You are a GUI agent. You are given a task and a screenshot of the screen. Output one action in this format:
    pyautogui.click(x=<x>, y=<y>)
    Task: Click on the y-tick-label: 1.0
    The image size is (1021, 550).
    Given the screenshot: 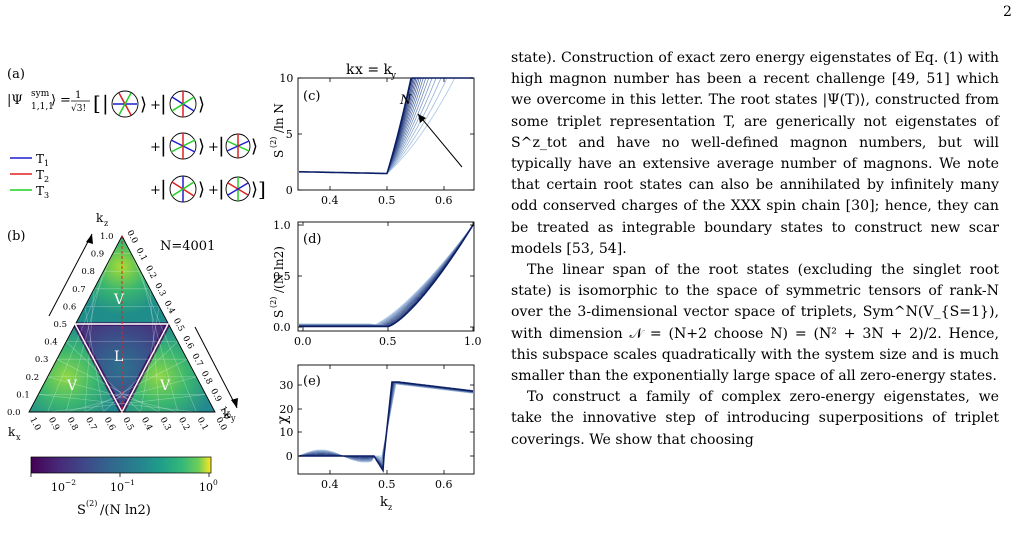 What is the action you would take?
    pyautogui.click(x=282, y=225)
    